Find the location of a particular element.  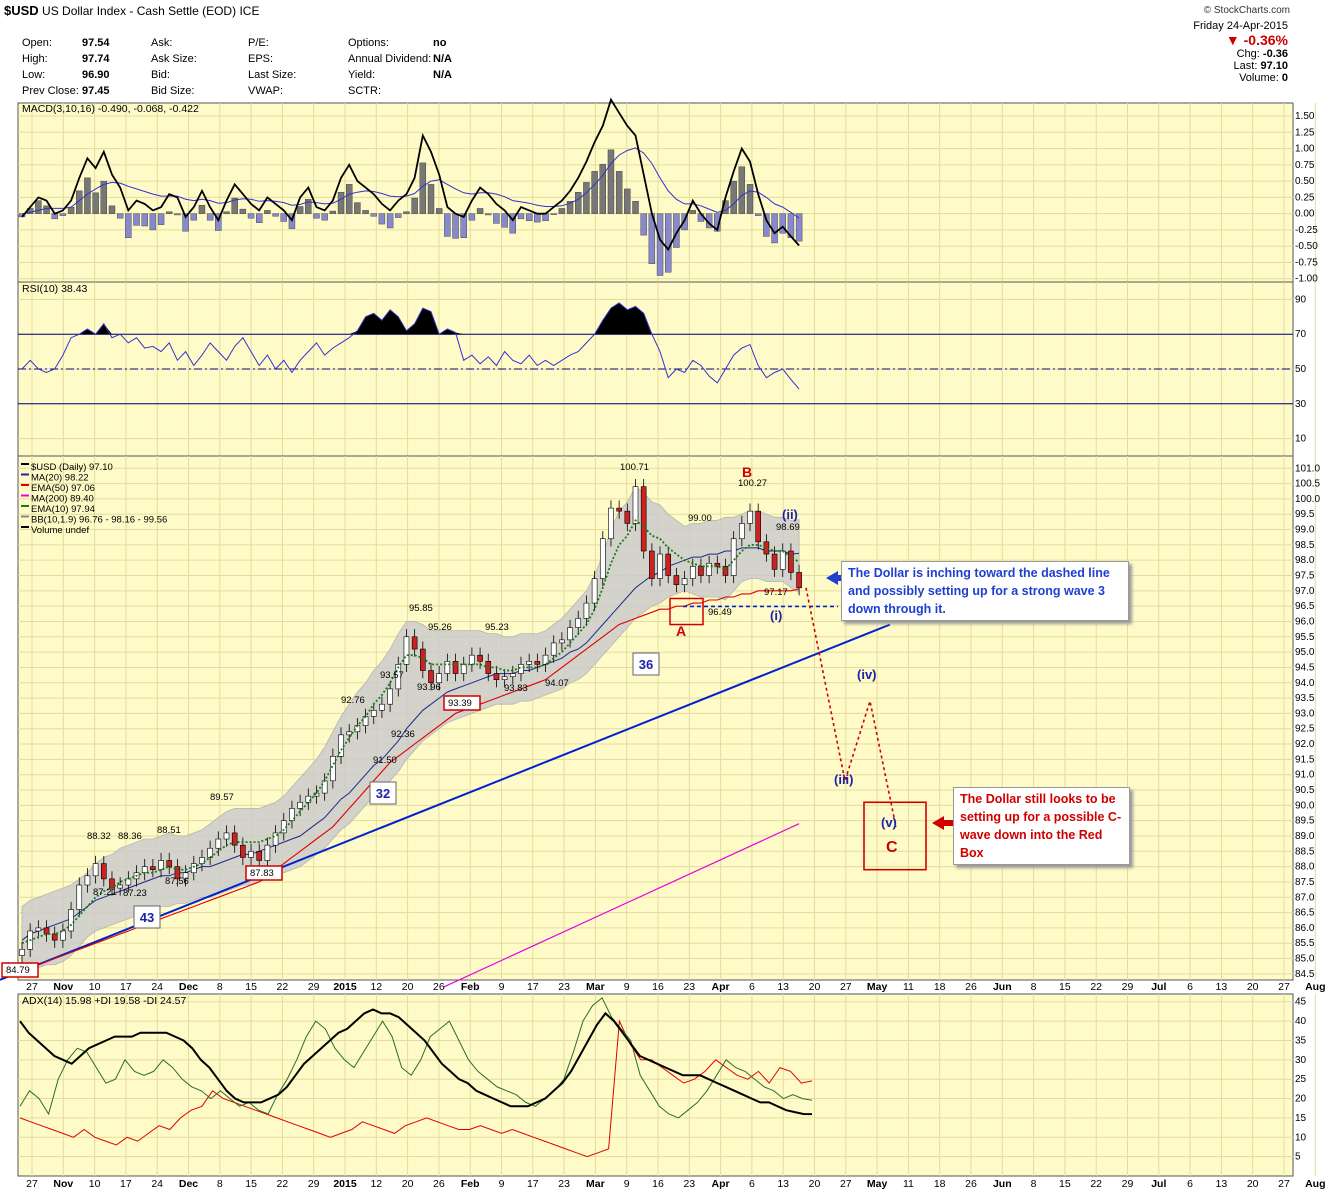

quote-value: 97.54 is located at coordinates (96, 43).